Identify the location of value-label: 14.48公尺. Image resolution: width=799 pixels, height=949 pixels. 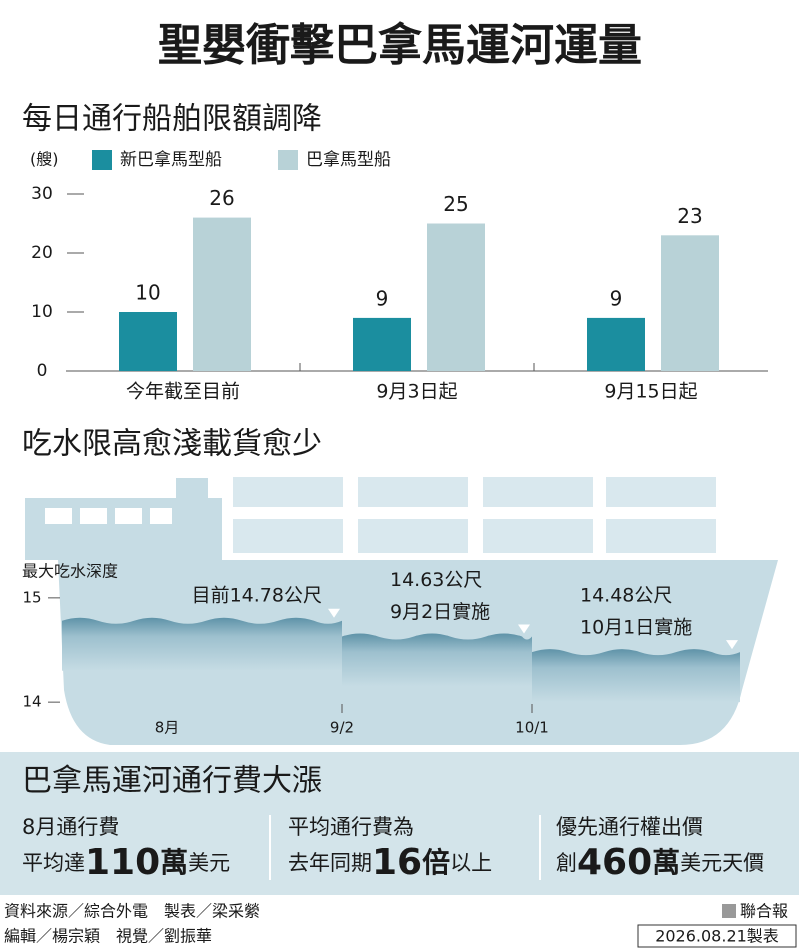
(626, 596).